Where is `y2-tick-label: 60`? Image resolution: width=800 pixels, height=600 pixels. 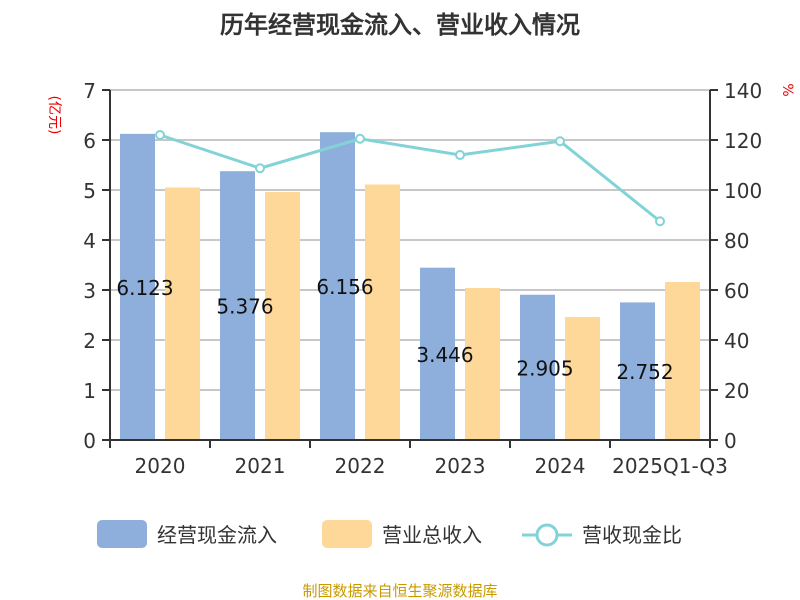 y2-tick-label: 60 is located at coordinates (736, 291).